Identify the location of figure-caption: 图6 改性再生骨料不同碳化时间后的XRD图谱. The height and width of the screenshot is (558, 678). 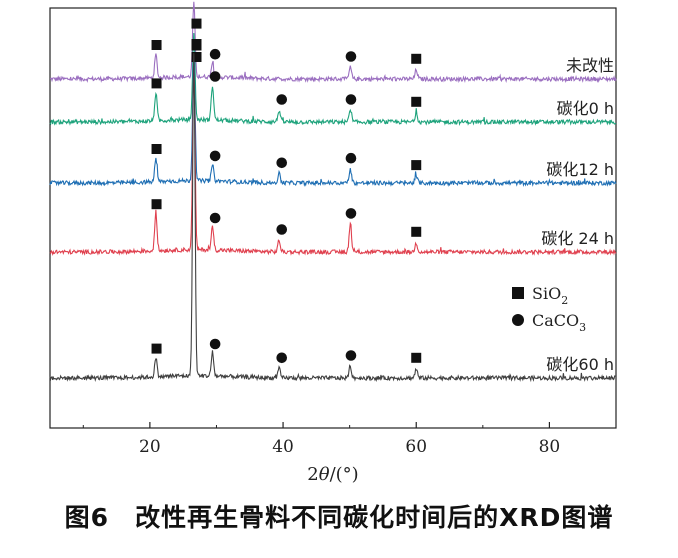
(339, 516).